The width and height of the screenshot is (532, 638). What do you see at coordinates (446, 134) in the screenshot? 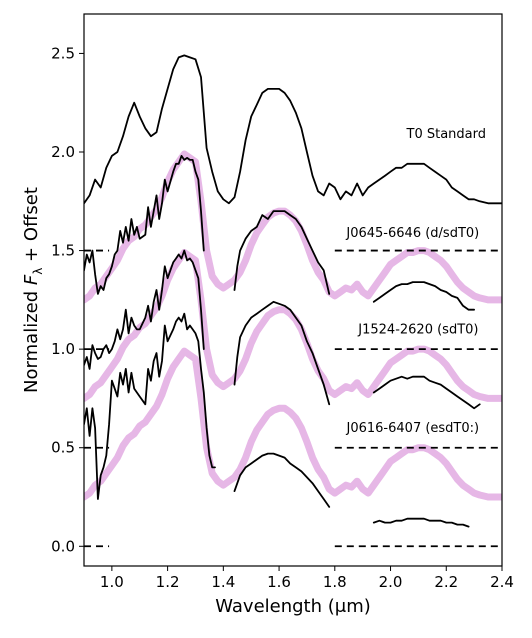
I see `spectrum-annotation-0: T0 Standard` at bounding box center [446, 134].